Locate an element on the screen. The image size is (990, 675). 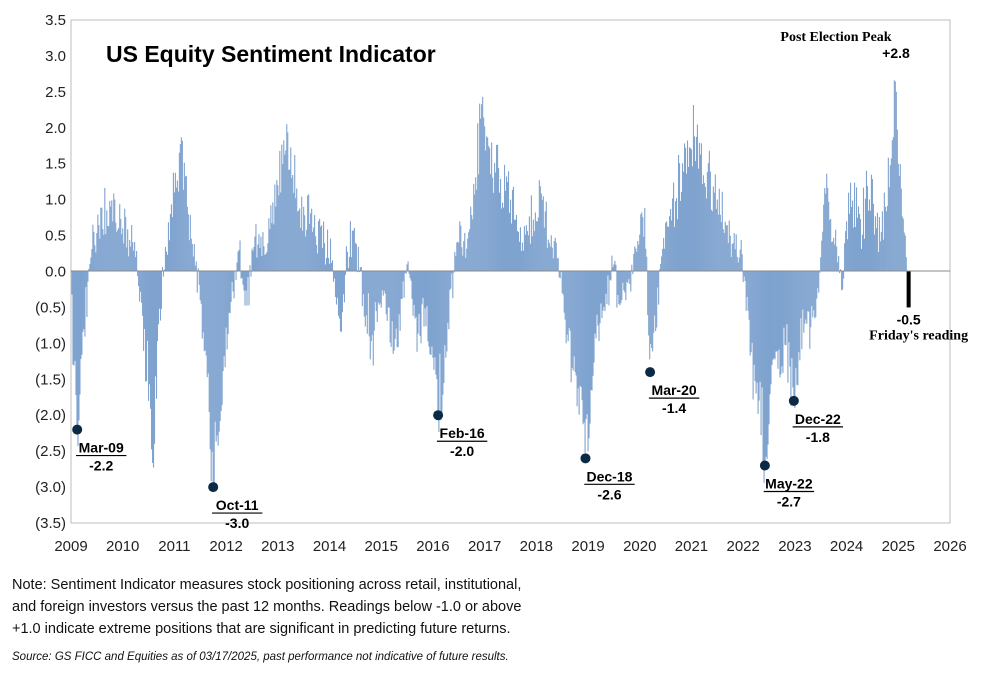
y-tick-label: 0.0 is located at coordinates (55, 272).